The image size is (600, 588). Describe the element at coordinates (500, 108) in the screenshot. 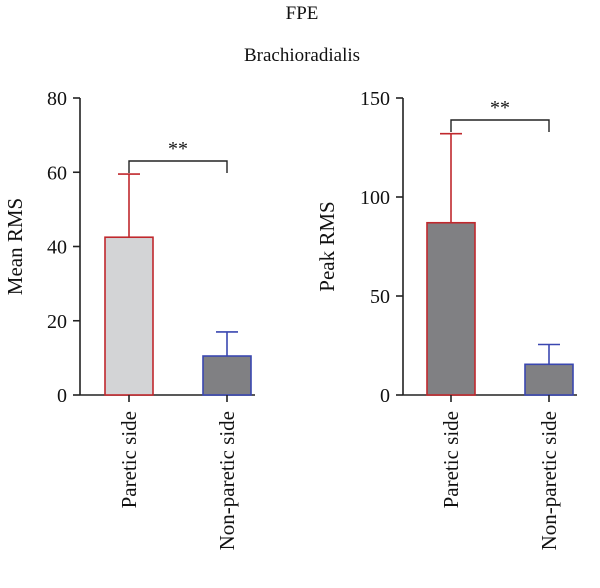

I see `peak-rms-significance-marker: **` at that location.